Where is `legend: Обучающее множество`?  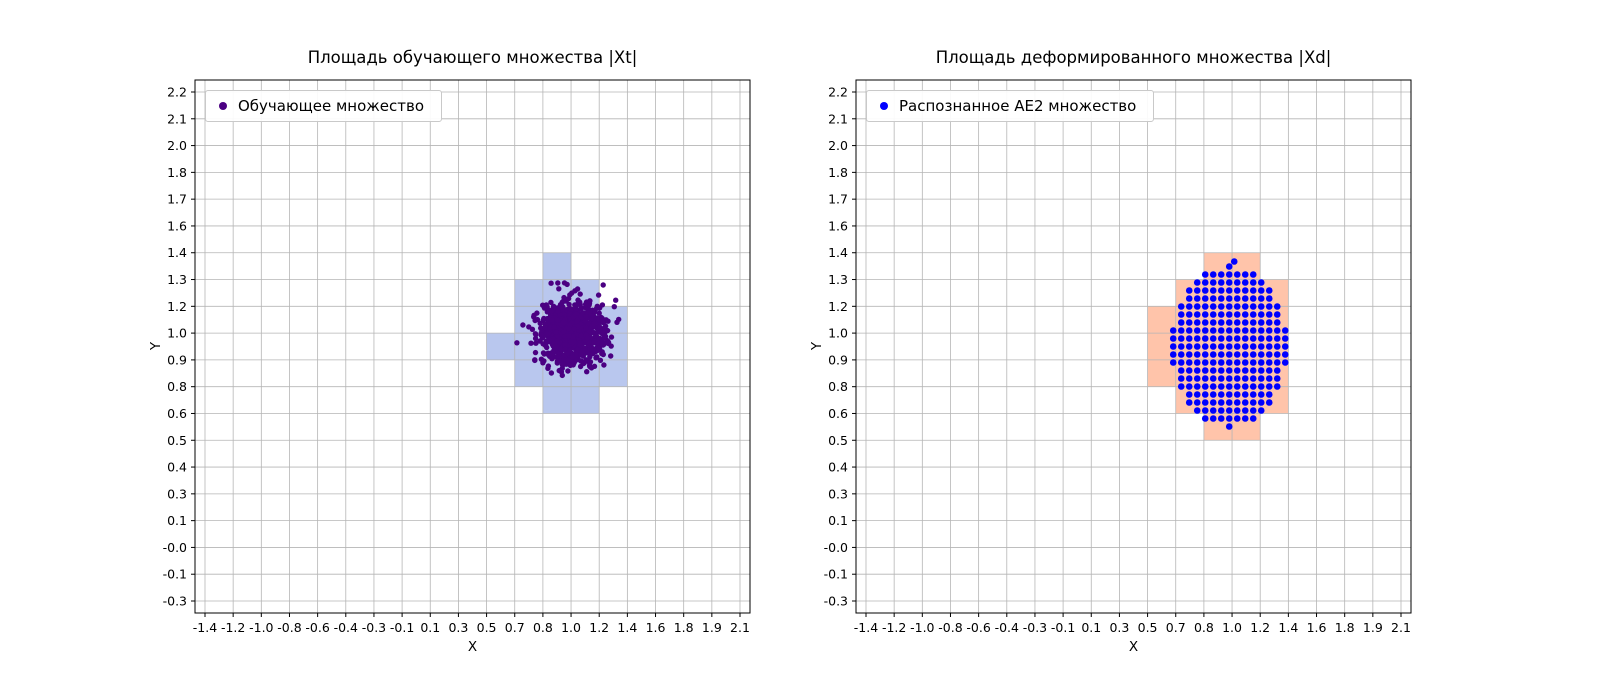
legend: Обучающее множество is located at coordinates (324, 106).